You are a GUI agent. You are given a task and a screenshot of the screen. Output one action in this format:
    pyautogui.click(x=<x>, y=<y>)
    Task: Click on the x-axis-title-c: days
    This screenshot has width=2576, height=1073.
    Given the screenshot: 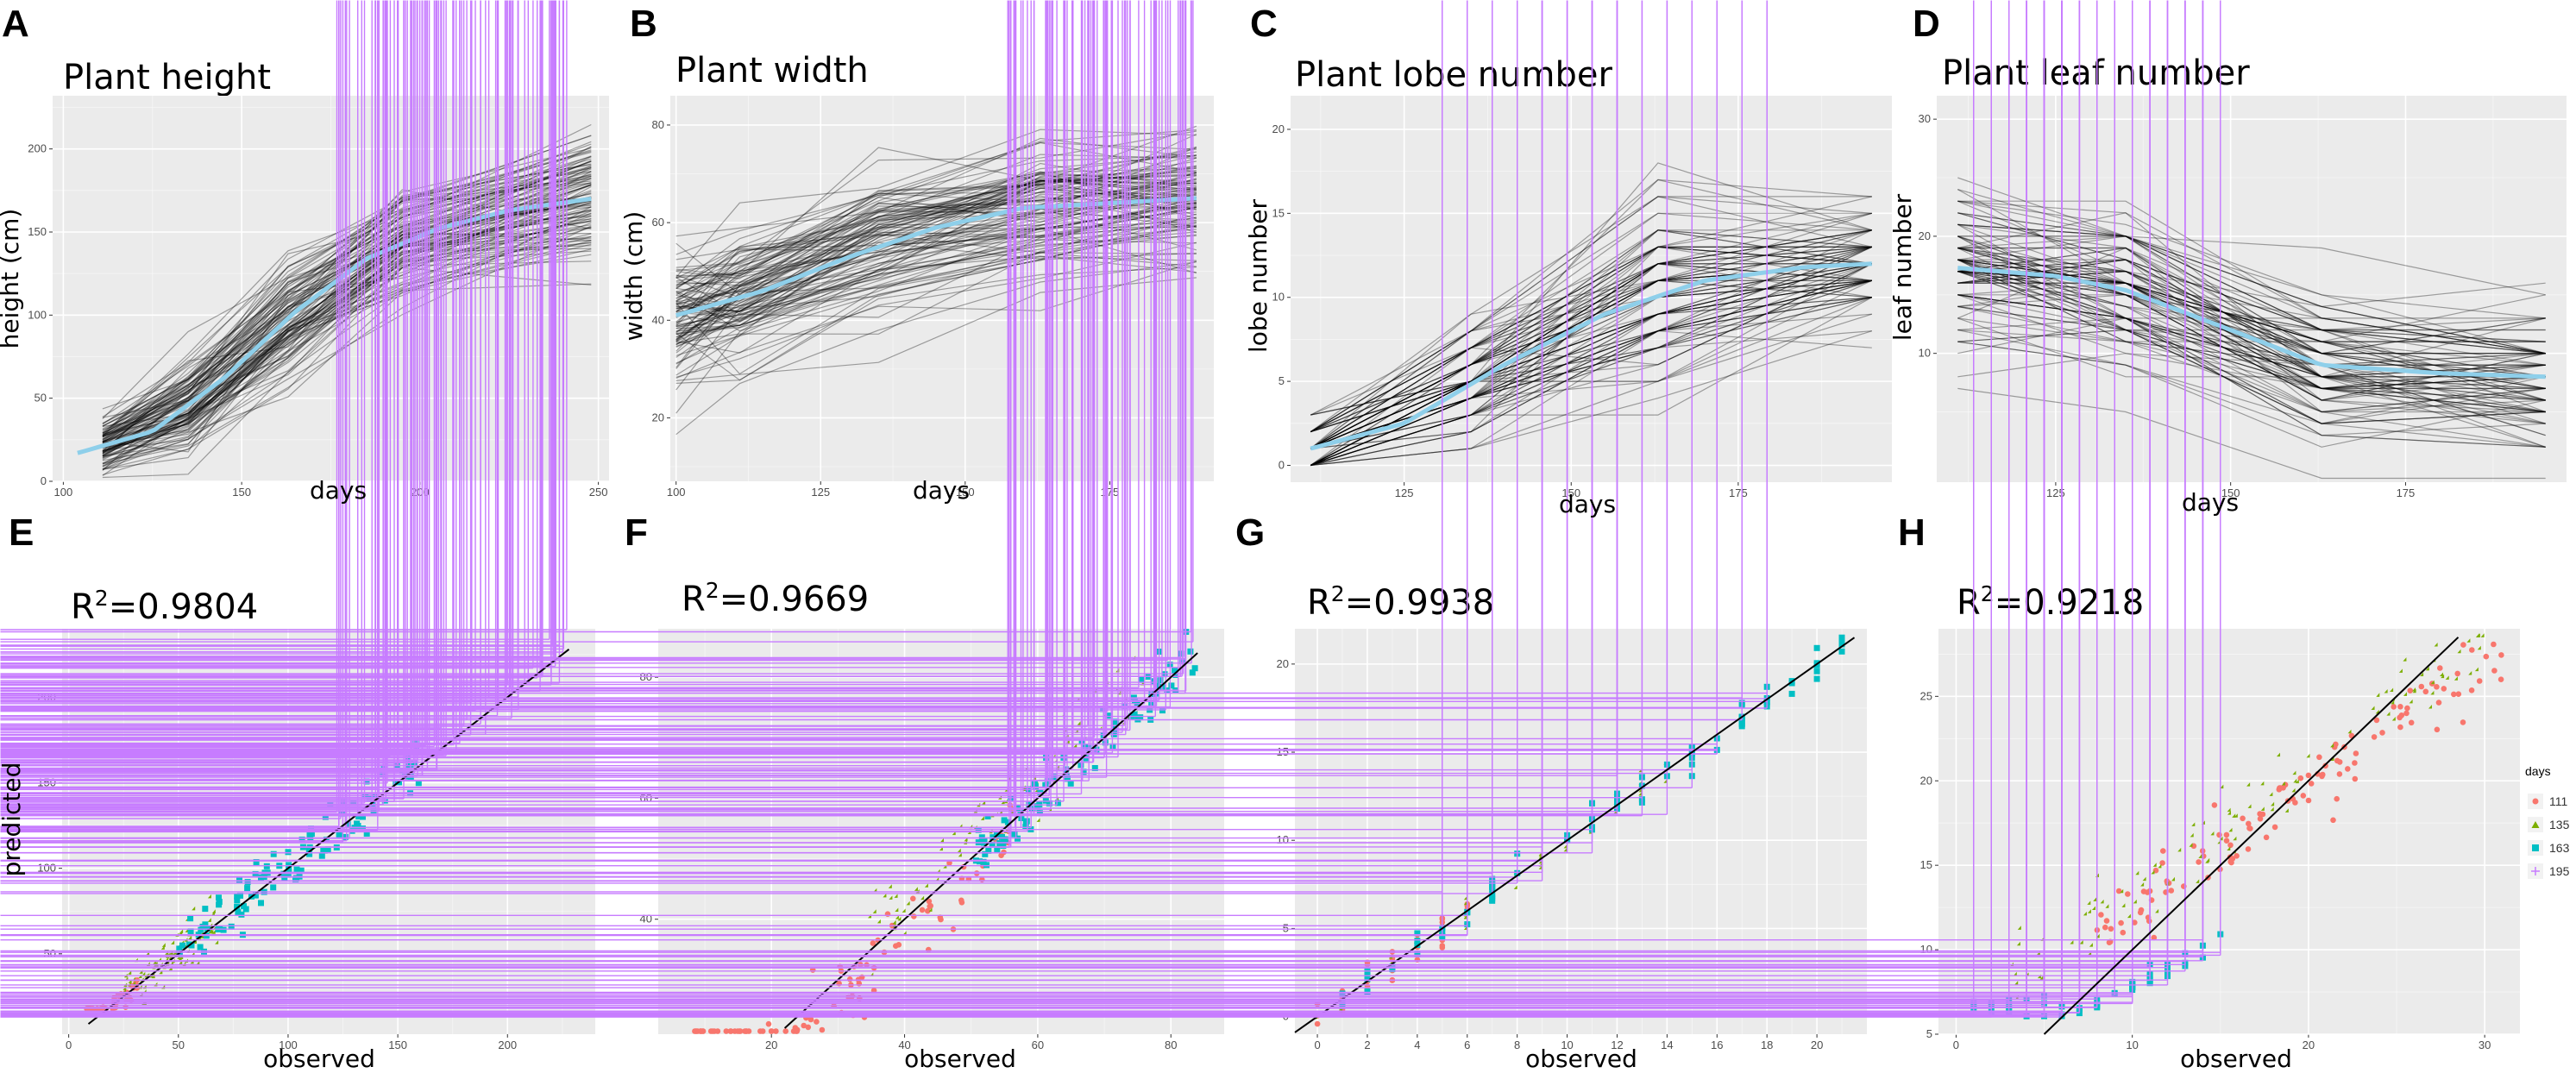 What is the action you would take?
    pyautogui.click(x=1587, y=504)
    